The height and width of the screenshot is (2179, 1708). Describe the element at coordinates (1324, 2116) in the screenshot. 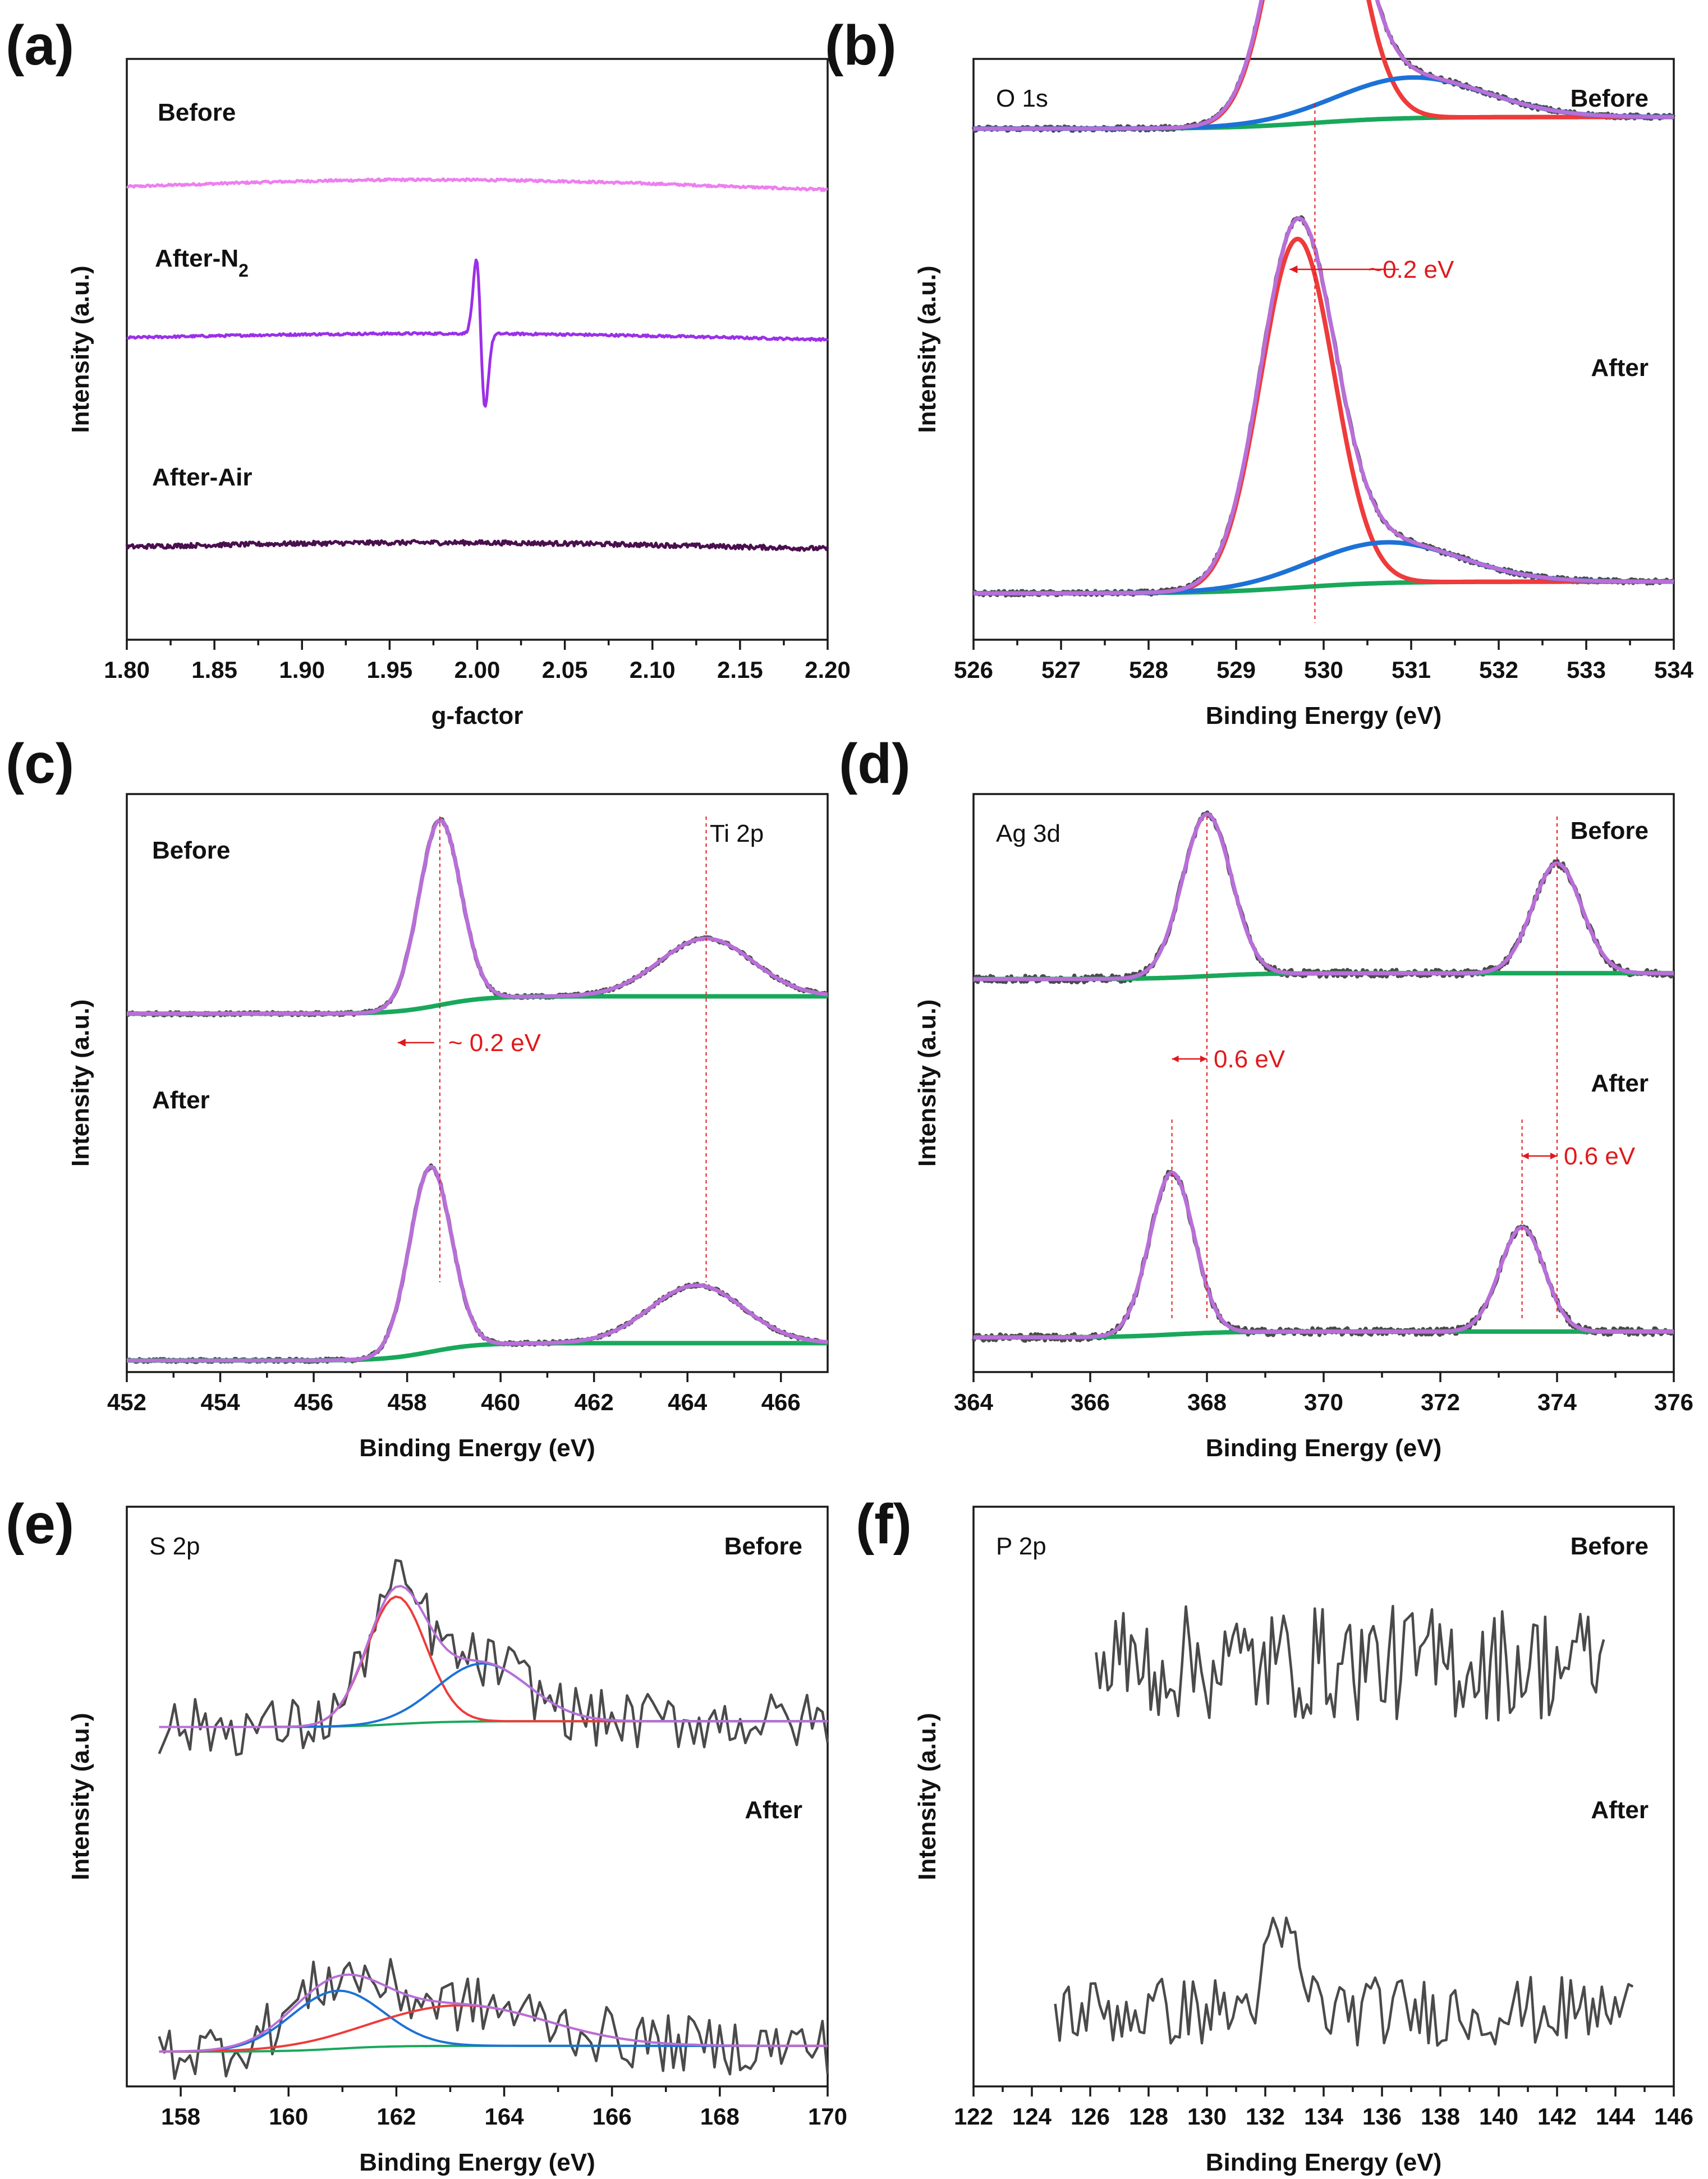

I see `x-tick-label: 134` at that location.